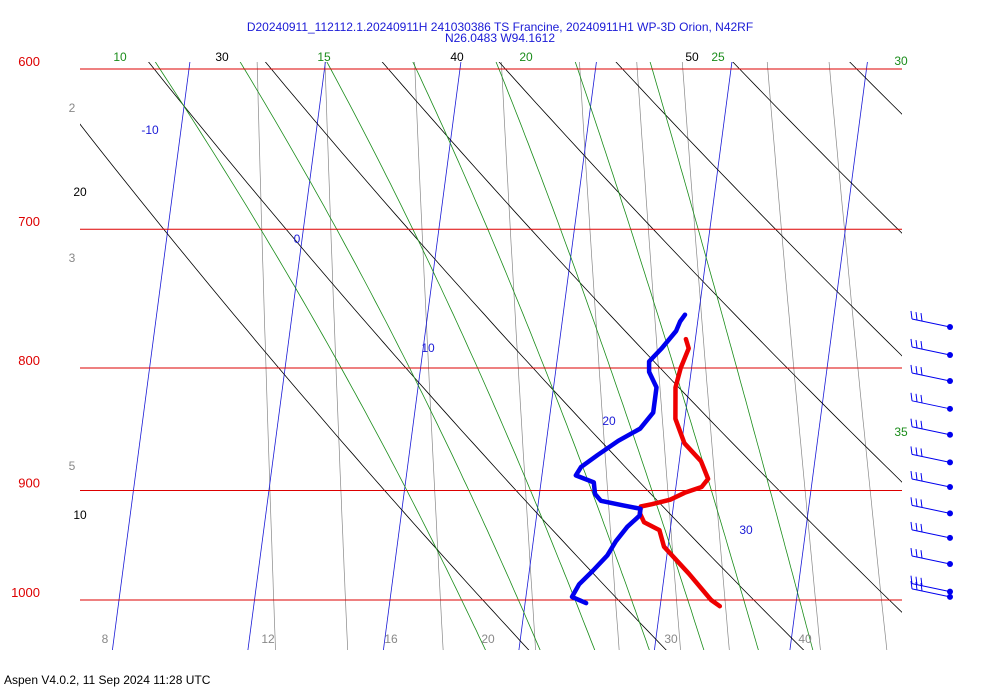 The image size is (1000, 700). I want to click on pressure-label: 700, so click(29, 221).